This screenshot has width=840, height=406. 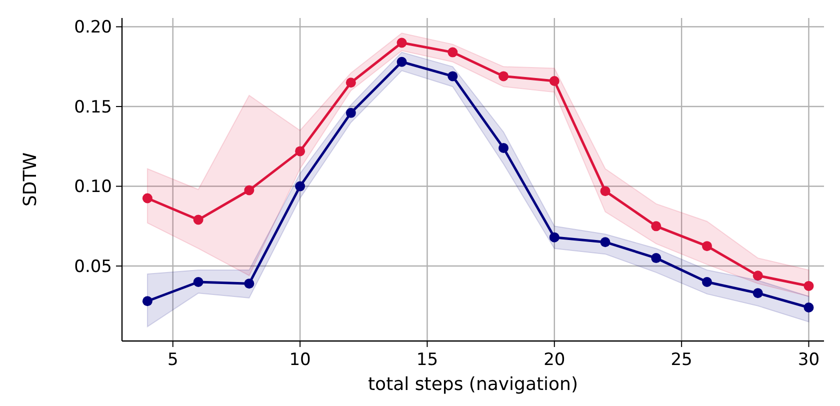 I want to click on y-tick-label: 0.20, so click(x=93, y=28).